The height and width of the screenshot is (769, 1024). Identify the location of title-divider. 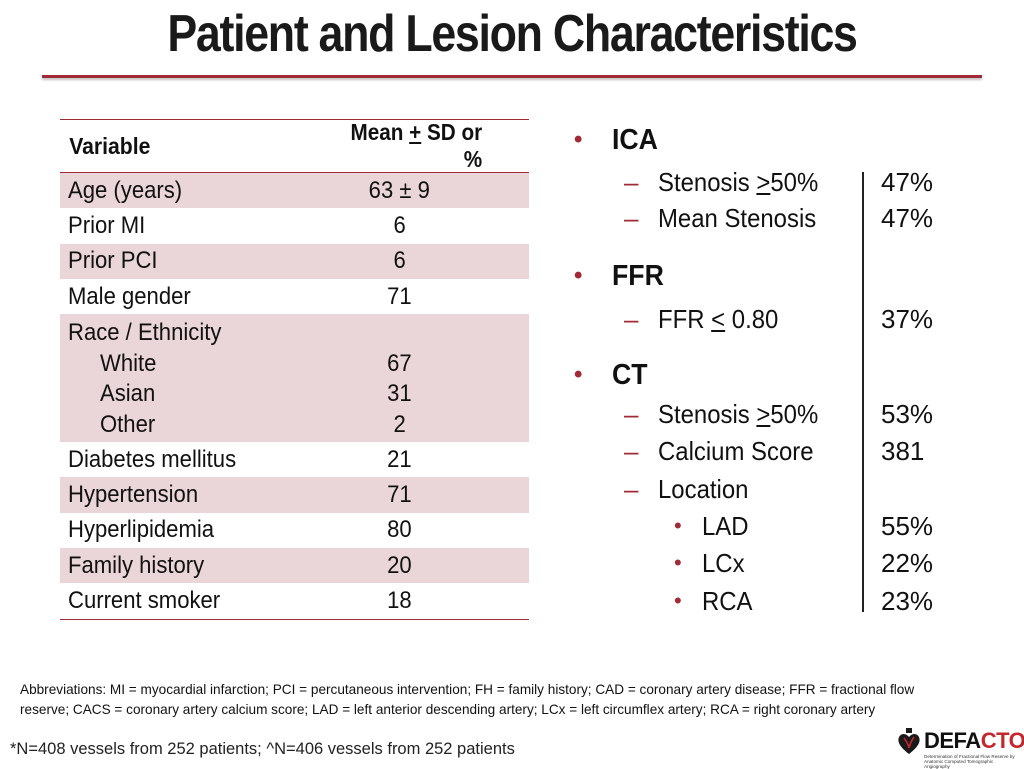
(512, 76).